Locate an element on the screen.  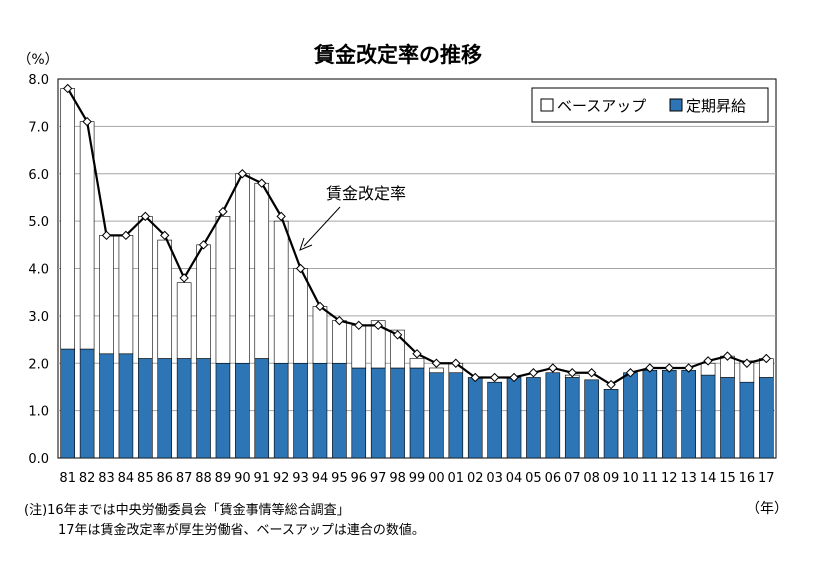
x-tick-label: 09 is located at coordinates (611, 478).